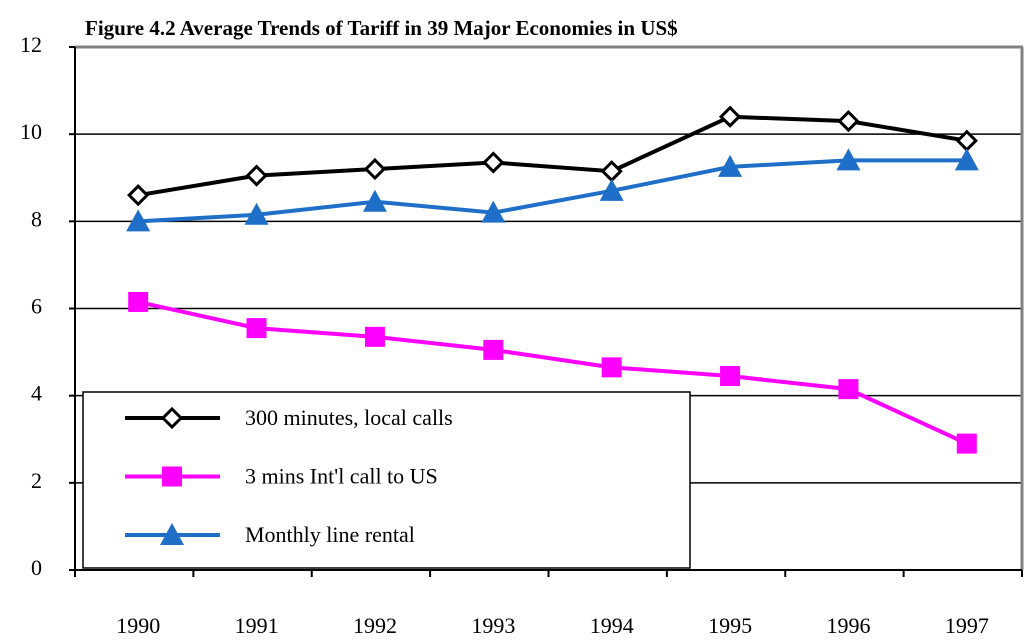  I want to click on x-tick-label: 1993, so click(493, 625).